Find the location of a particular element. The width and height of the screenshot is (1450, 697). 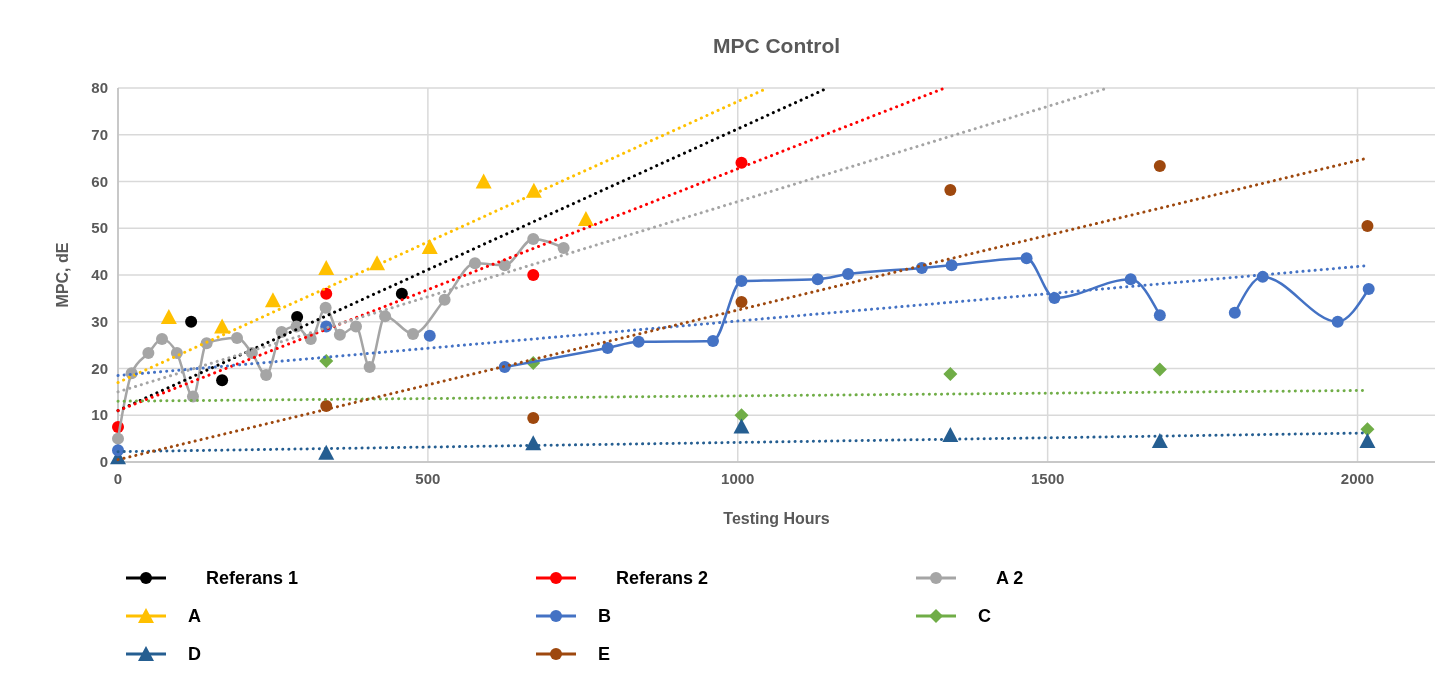

x-tick-label: 500 is located at coordinates (428, 478).